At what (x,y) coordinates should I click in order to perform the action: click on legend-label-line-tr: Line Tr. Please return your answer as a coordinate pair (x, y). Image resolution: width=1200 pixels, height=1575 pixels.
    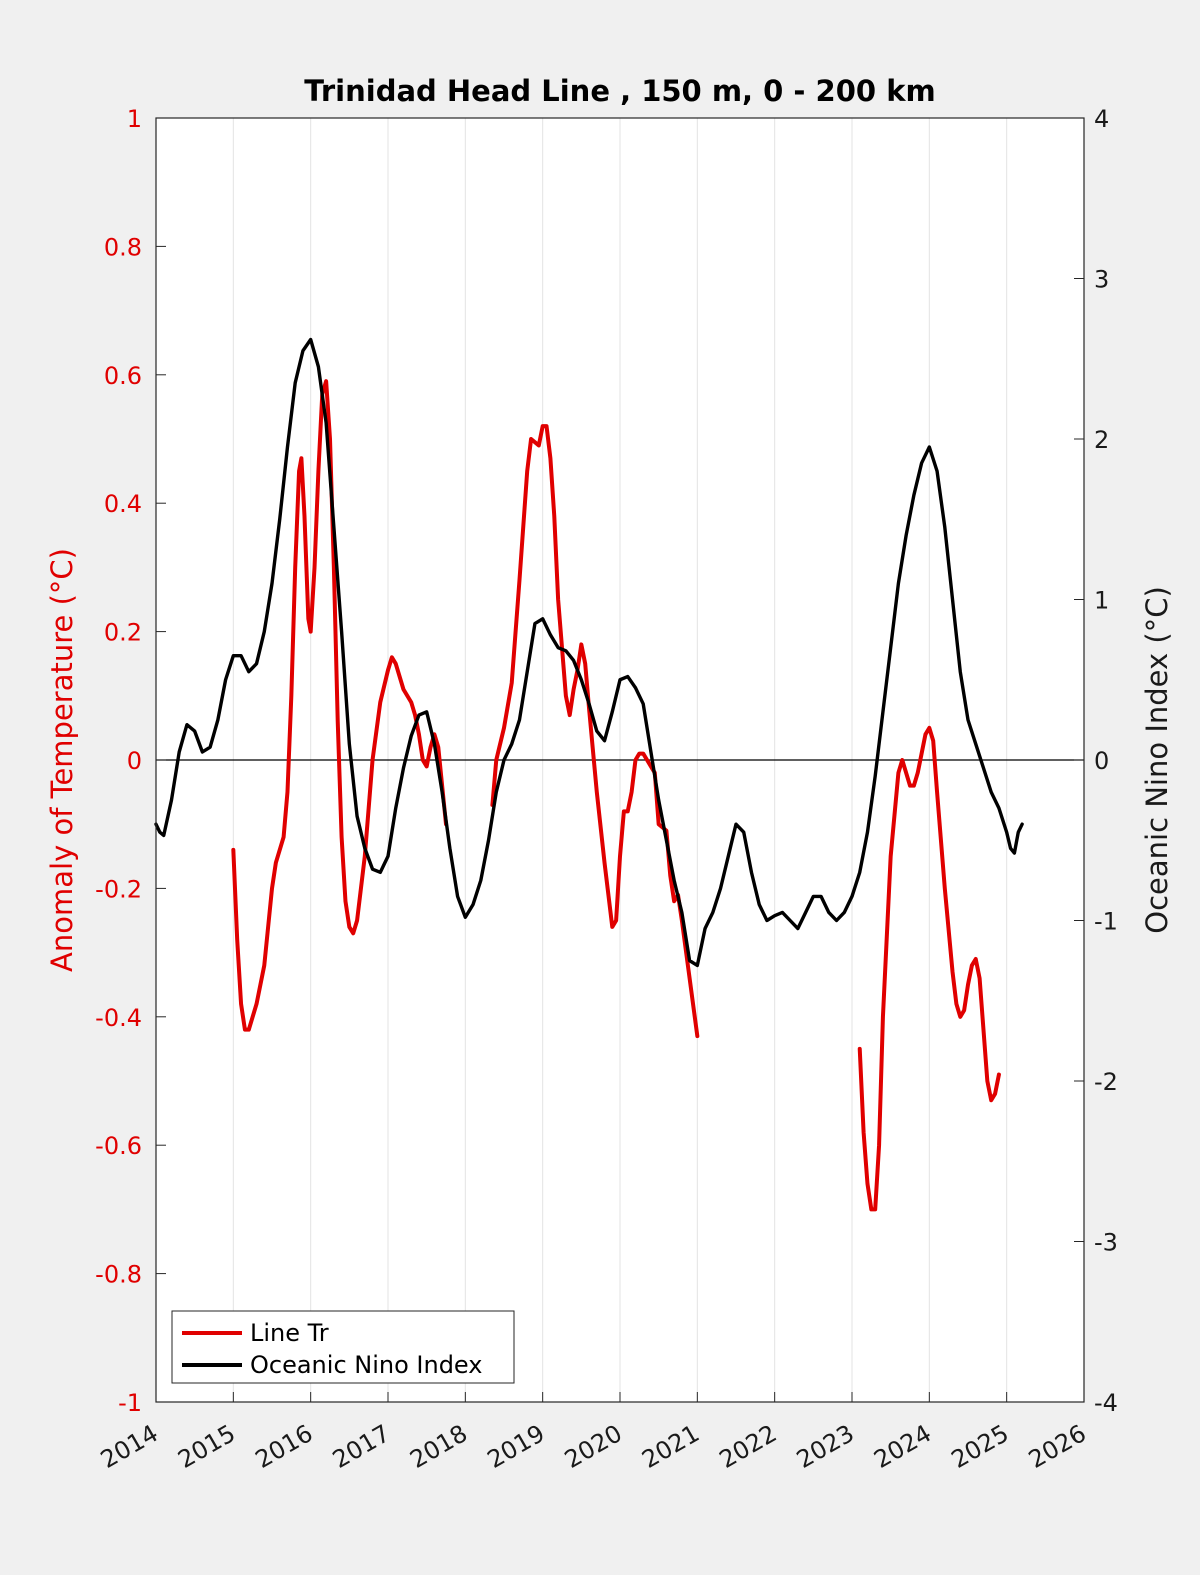
    Looking at the image, I should click on (289, 1333).